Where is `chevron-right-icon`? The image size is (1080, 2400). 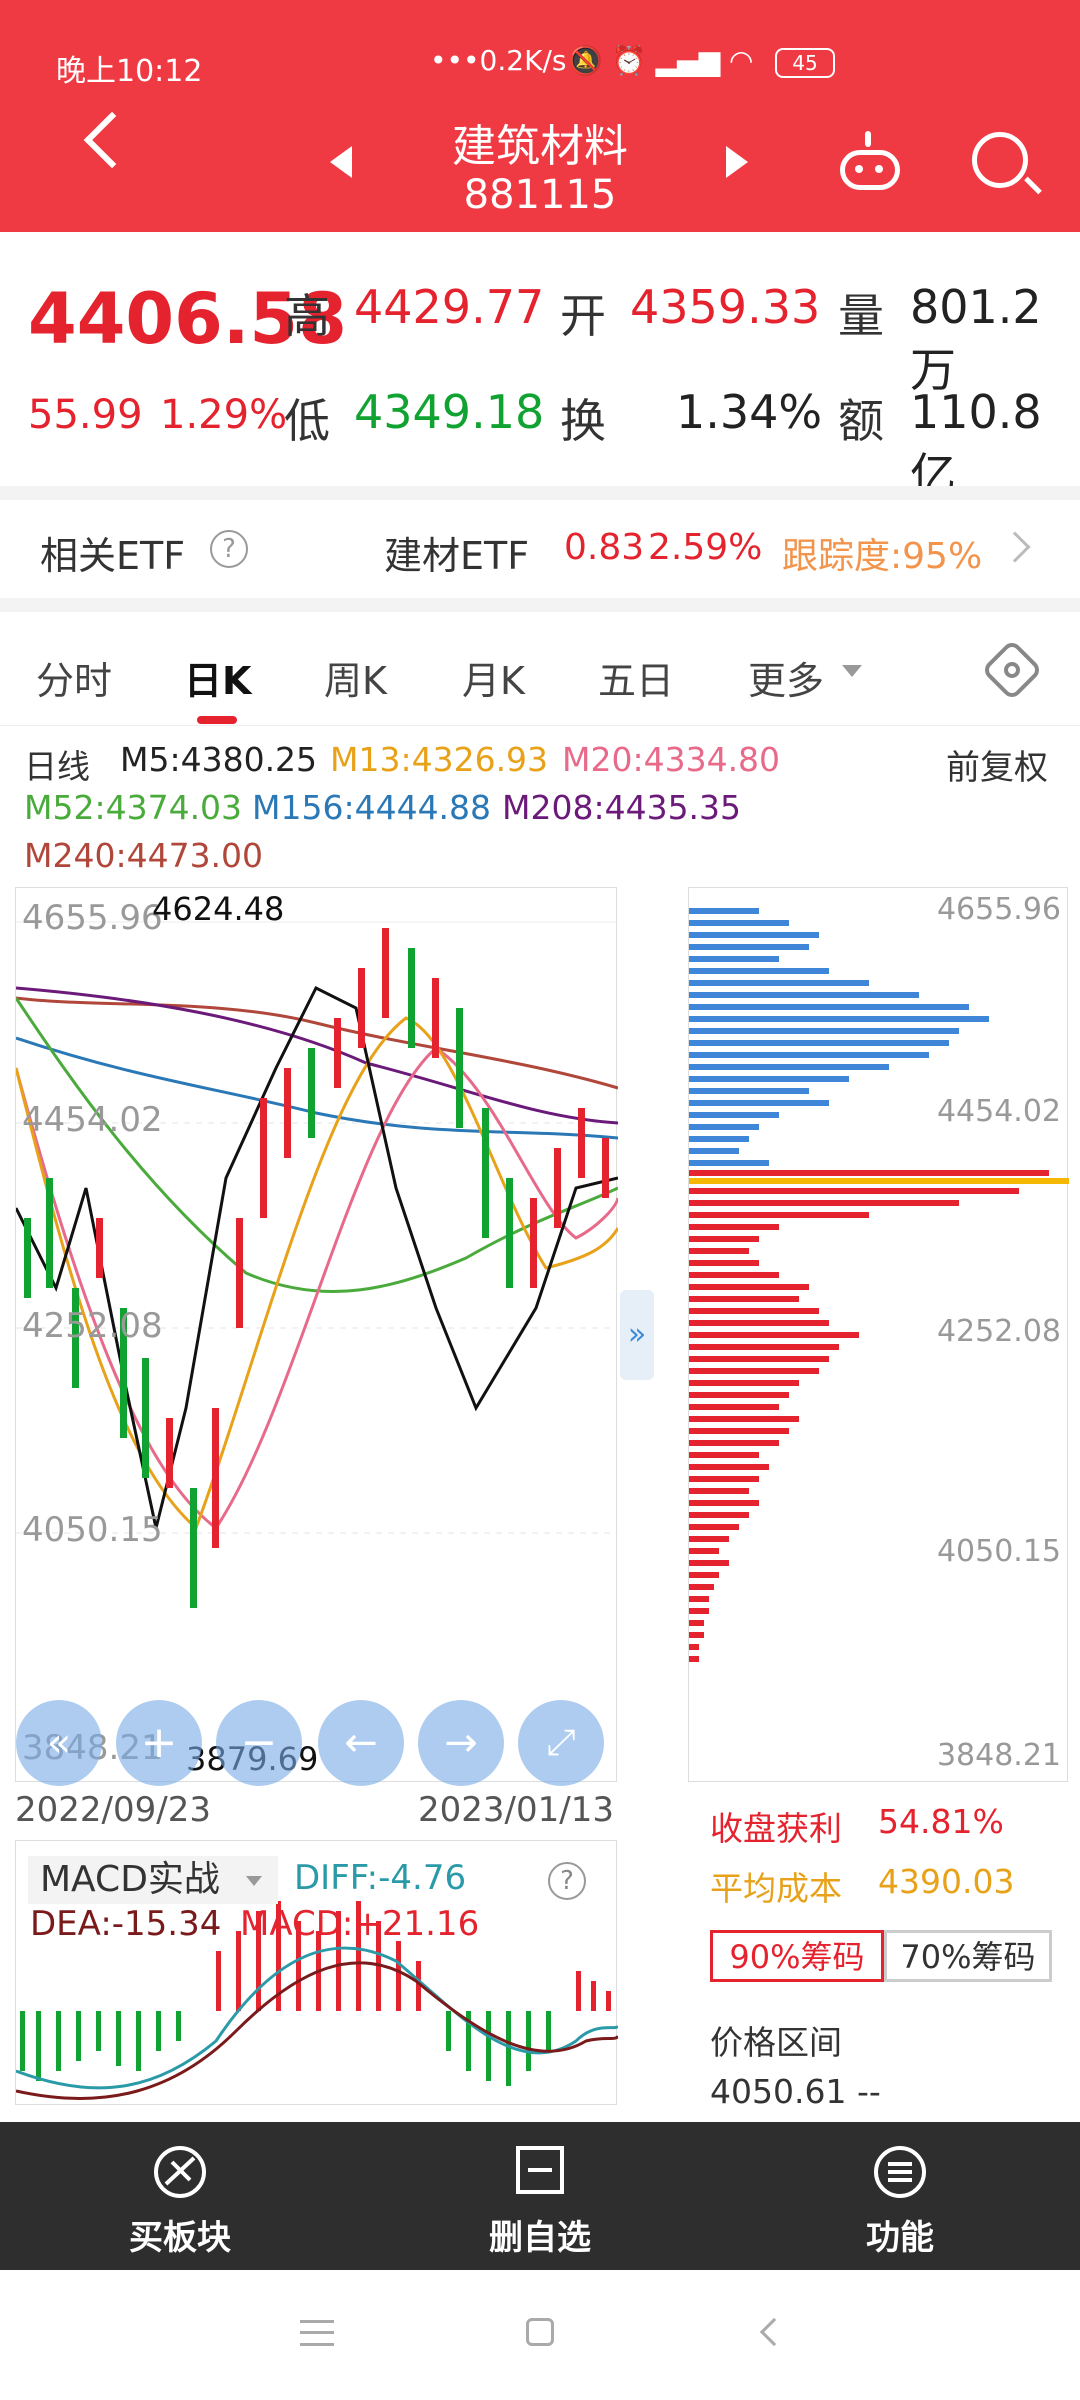
chevron-right-icon is located at coordinates (1015, 547).